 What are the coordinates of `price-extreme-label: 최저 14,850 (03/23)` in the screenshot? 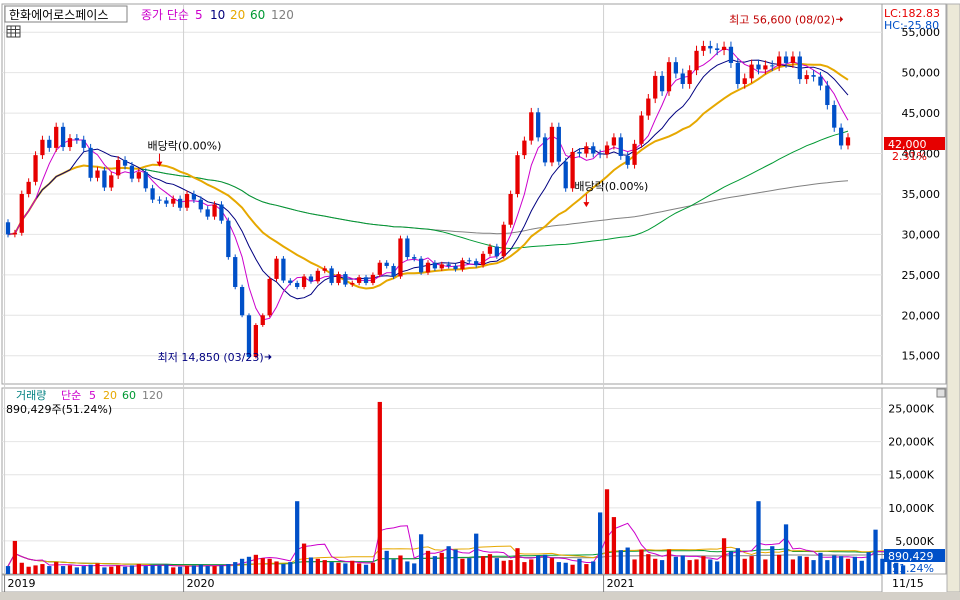 It's located at (211, 357).